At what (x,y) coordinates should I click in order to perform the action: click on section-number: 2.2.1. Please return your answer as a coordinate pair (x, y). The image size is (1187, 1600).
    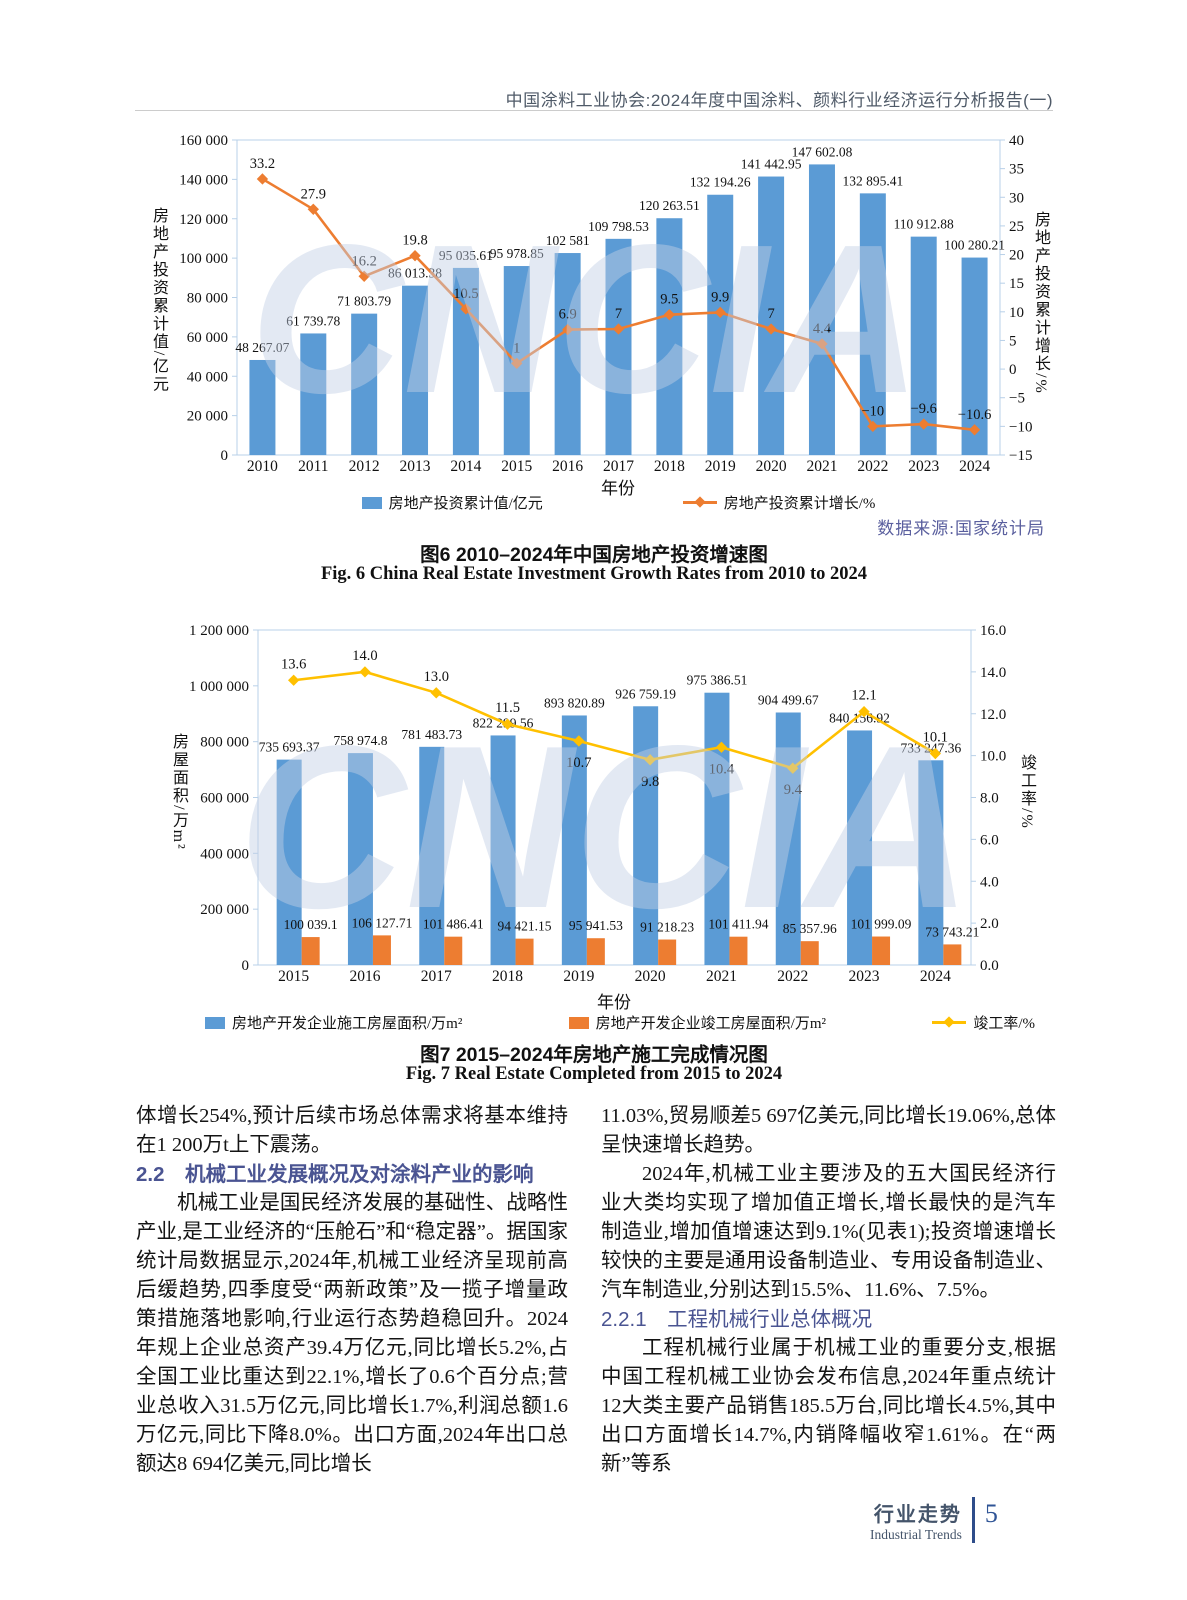
    Looking at the image, I should click on (624, 1319).